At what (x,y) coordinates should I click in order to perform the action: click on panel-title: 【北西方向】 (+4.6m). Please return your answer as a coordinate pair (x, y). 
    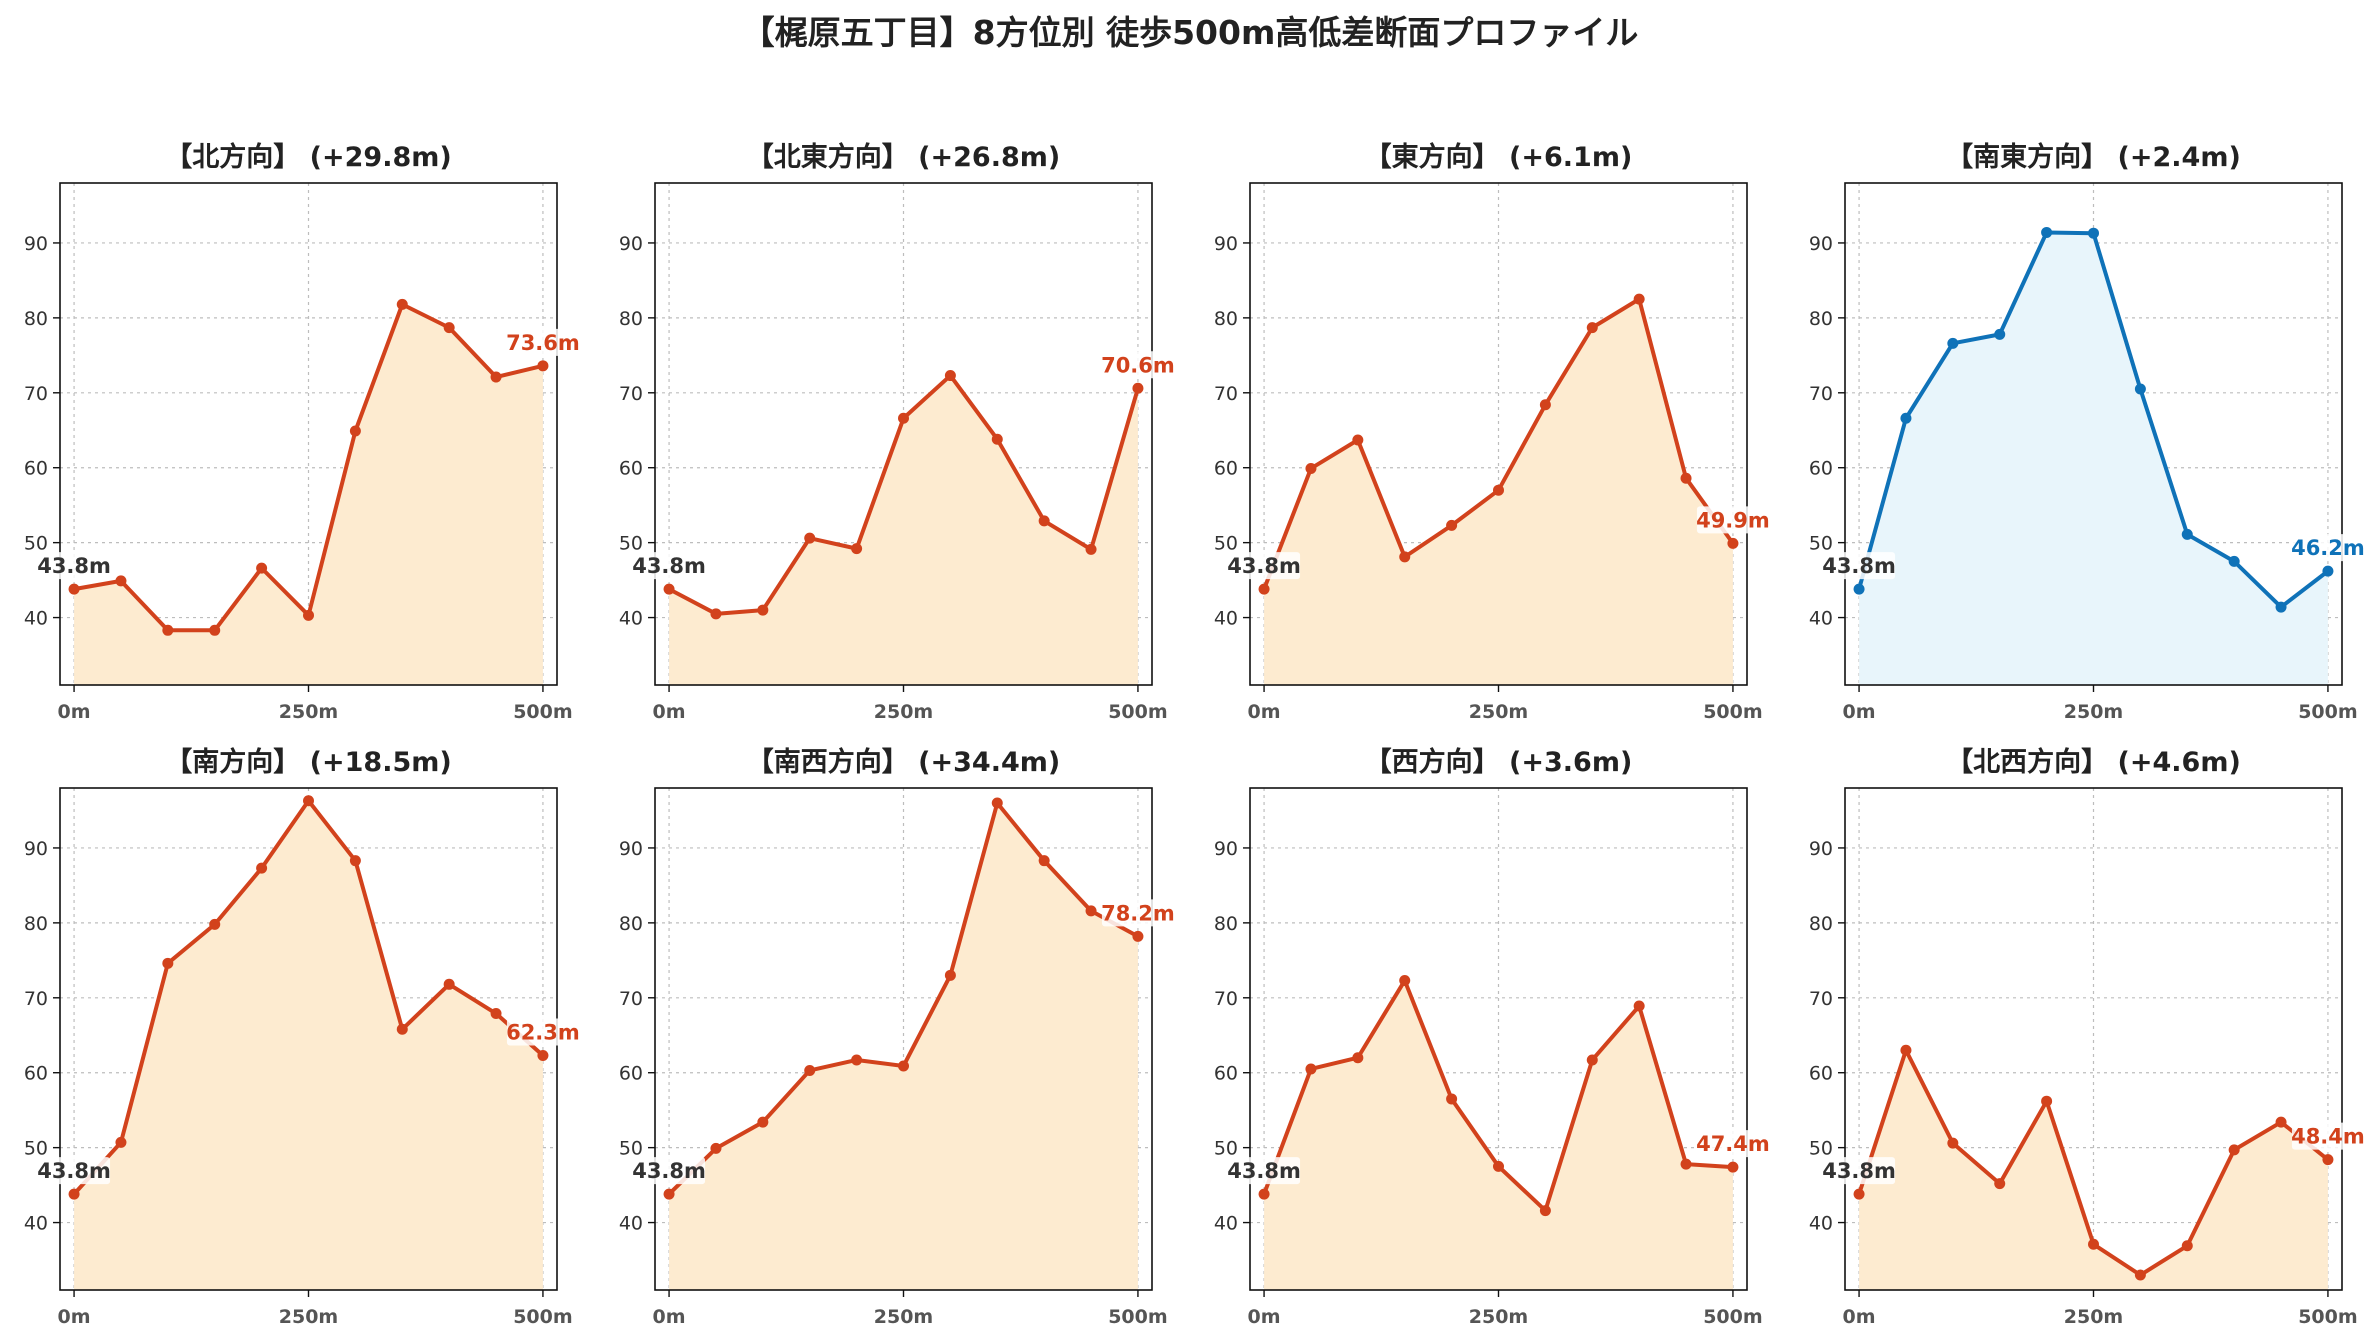
    Looking at the image, I should click on (2093, 762).